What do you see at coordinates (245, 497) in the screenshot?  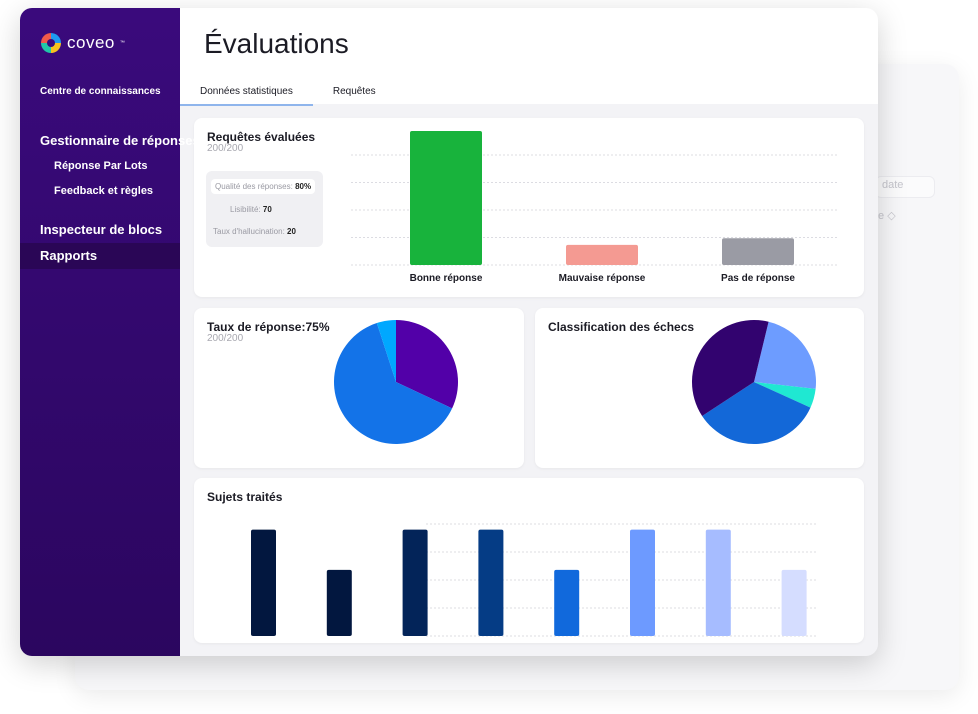 I see `card-title: Sujets traités` at bounding box center [245, 497].